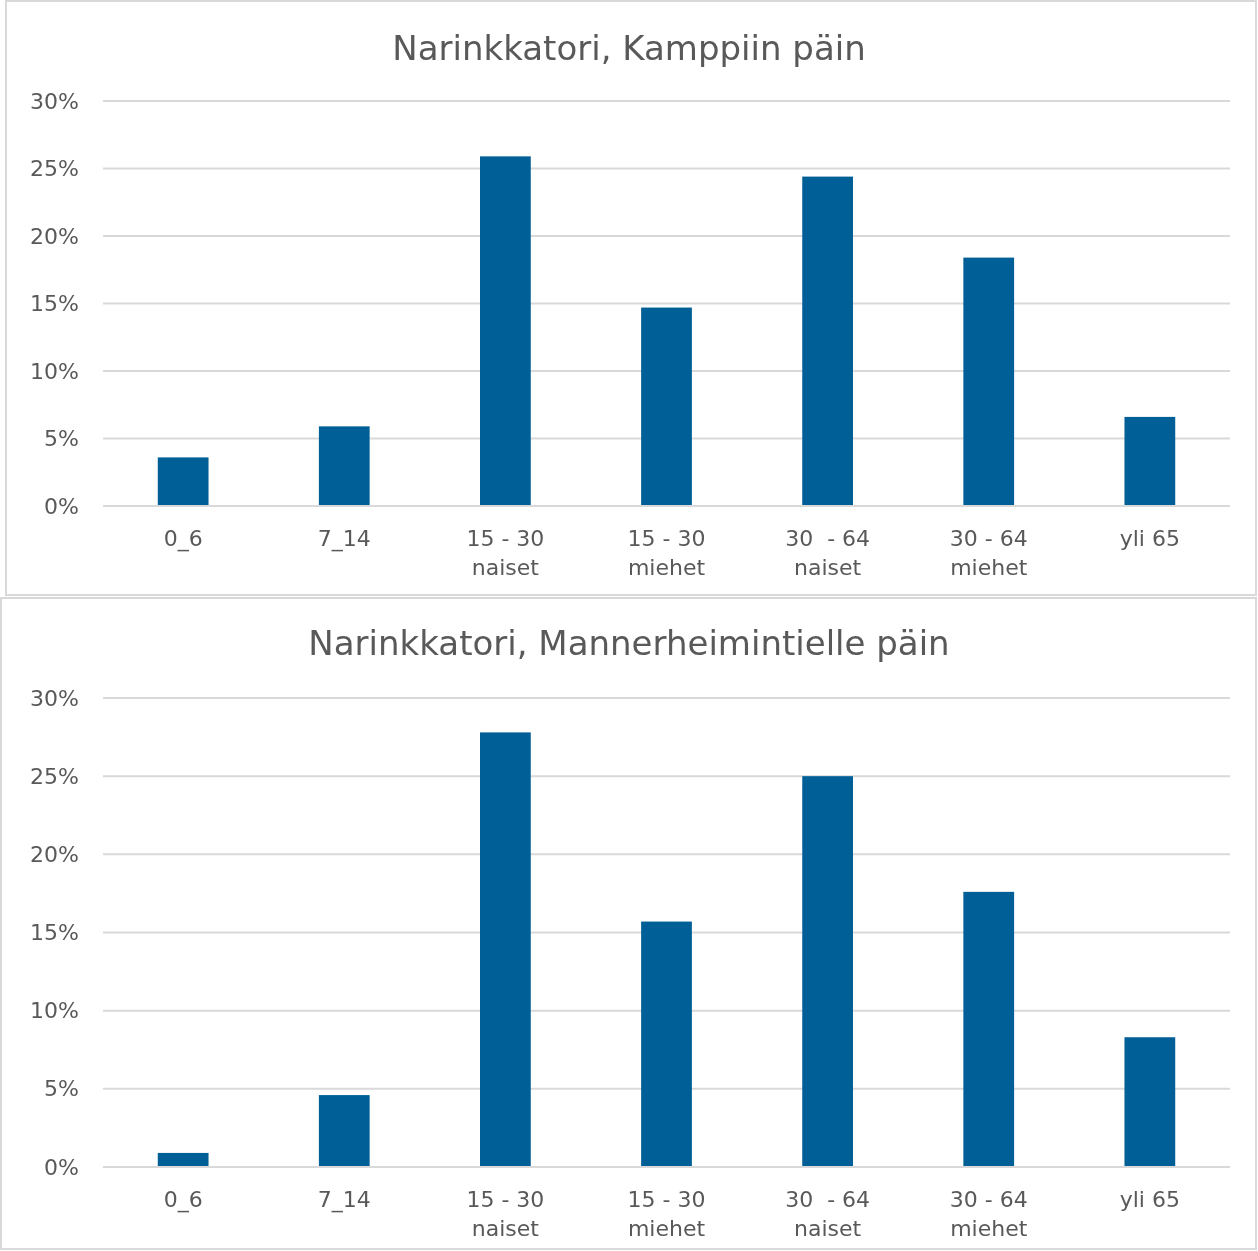 This screenshot has width=1258, height=1251. Describe the element at coordinates (629, 643) in the screenshot. I see `chart-title: Narinkkatori, Mannerheimintielle päin` at that location.